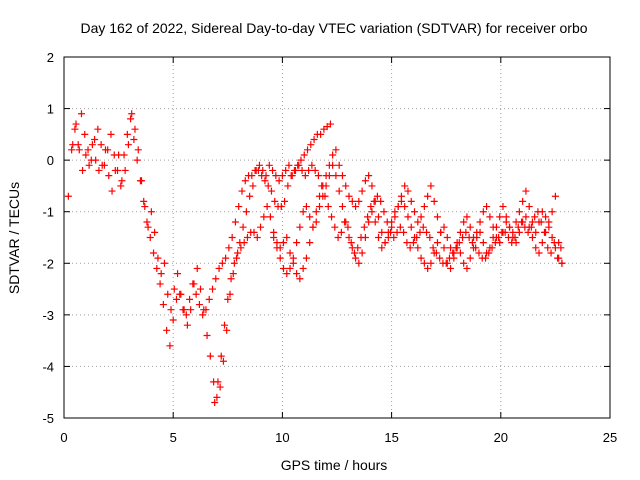 The height and width of the screenshot is (480, 640). I want to click on y-tick-label: -2, so click(48, 263).